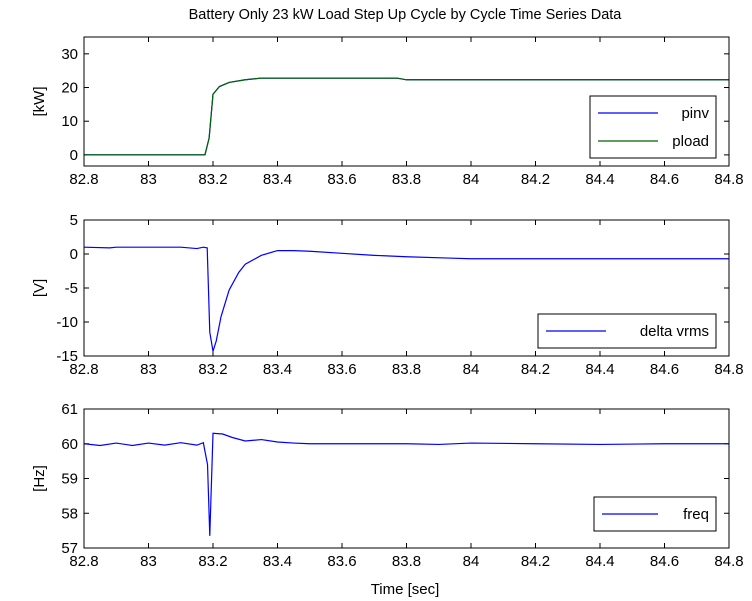  What do you see at coordinates (39, 288) in the screenshot?
I see `y-axis-label: [V]` at bounding box center [39, 288].